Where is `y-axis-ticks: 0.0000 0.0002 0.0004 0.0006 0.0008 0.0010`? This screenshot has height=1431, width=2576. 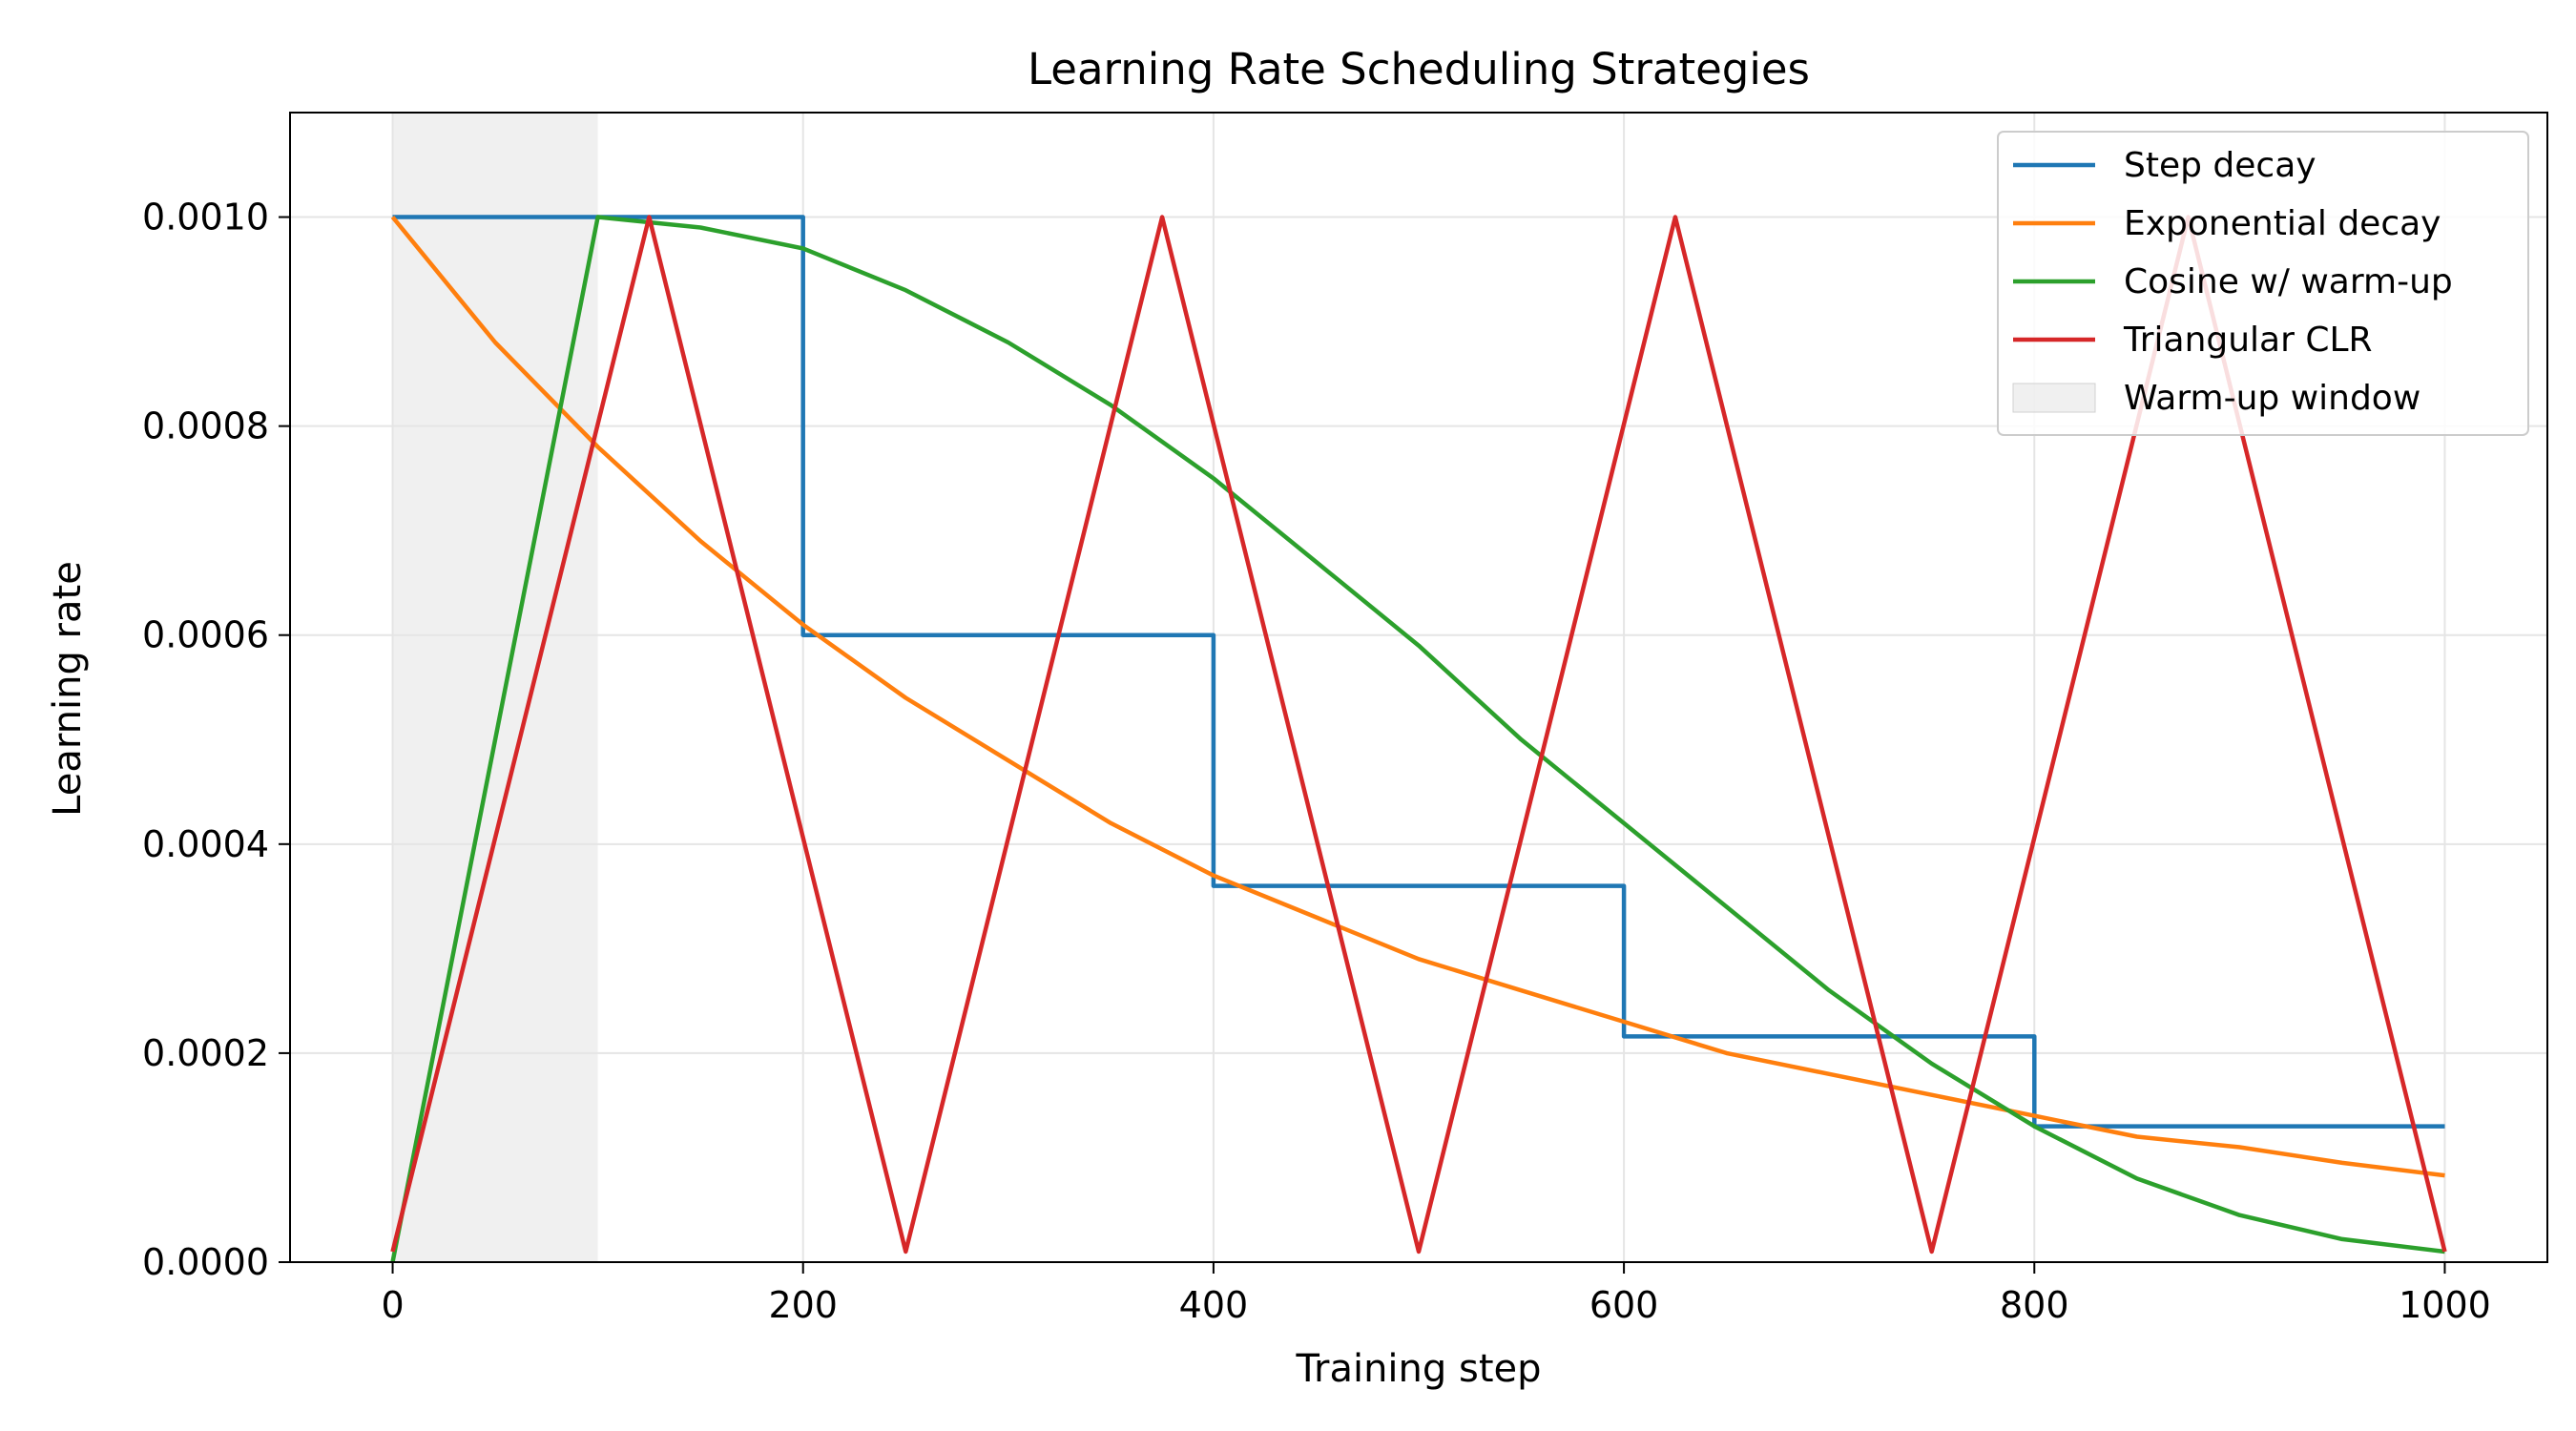 y-axis-ticks: 0.0000 0.0002 0.0004 0.0006 0.0008 0.0010 is located at coordinates (216, 740).